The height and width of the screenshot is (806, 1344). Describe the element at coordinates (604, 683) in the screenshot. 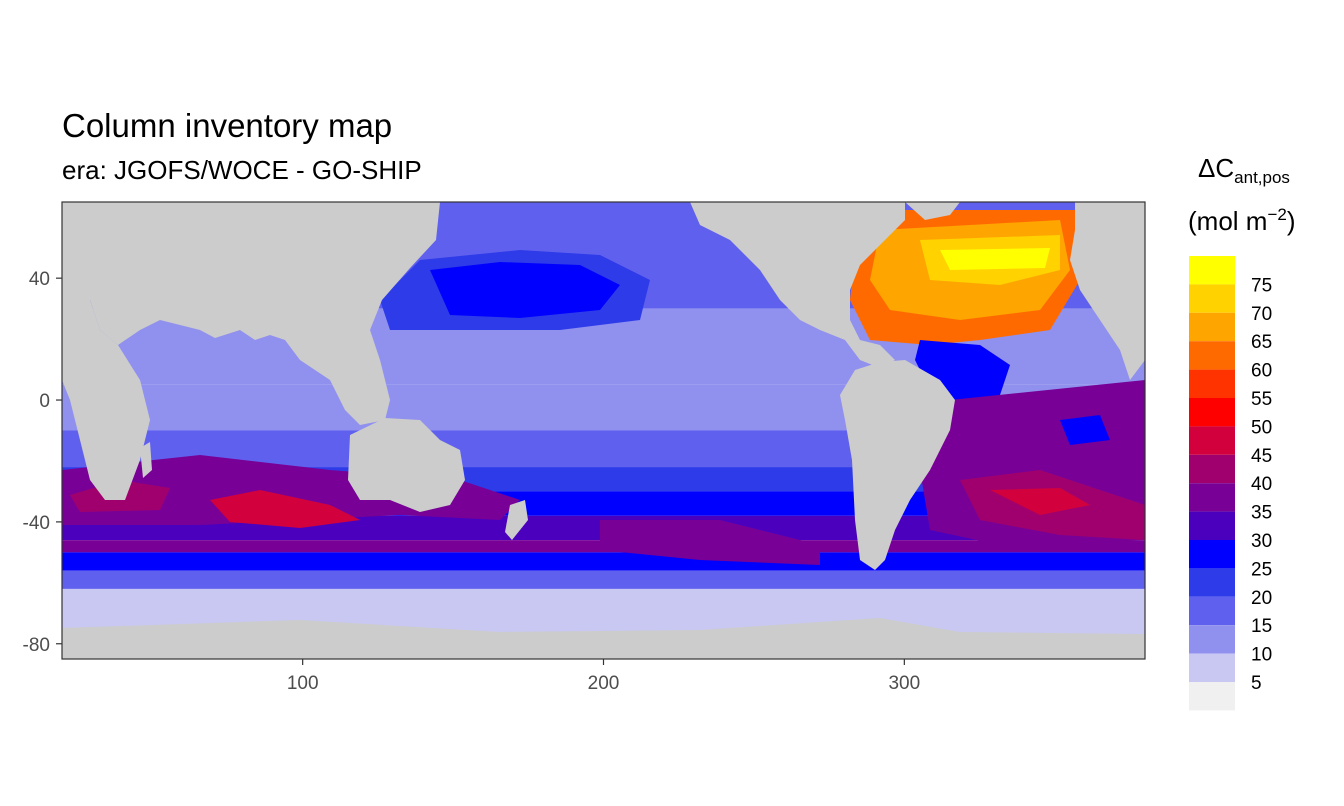

I see `x-tick-label: 200` at that location.